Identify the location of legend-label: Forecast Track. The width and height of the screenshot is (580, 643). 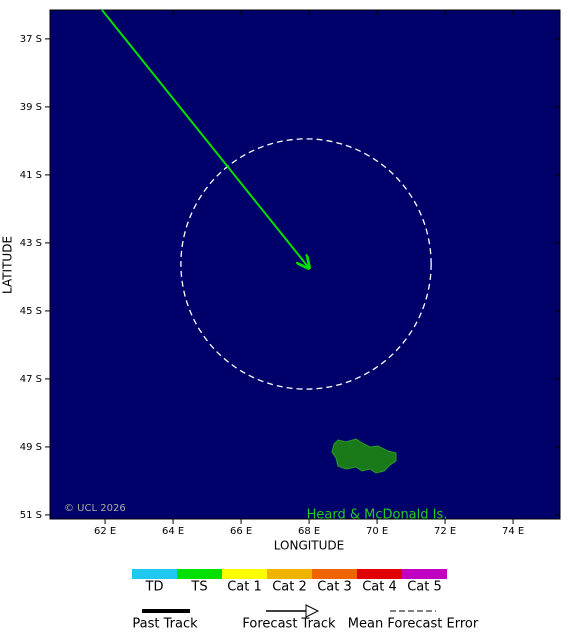
(289, 624).